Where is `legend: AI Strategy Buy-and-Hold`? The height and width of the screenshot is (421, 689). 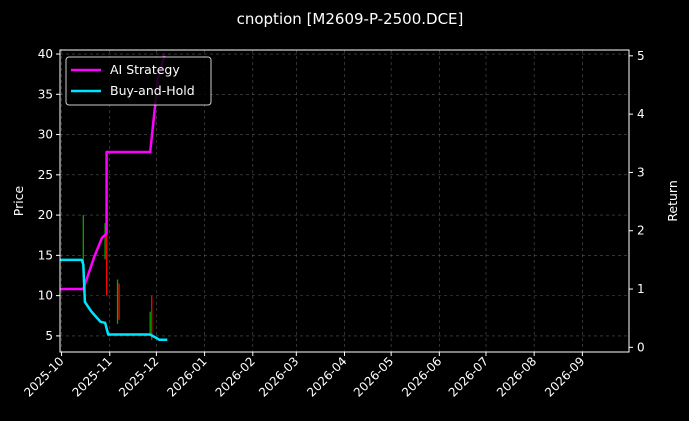 legend: AI Strategy Buy-and-Hold is located at coordinates (138, 81).